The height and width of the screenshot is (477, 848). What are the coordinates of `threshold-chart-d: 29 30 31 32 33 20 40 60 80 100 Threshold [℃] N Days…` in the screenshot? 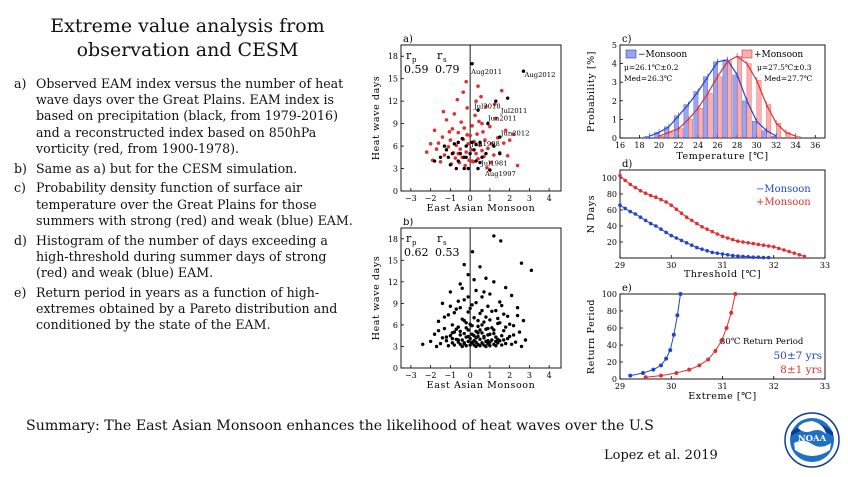 It's located at (708, 219).